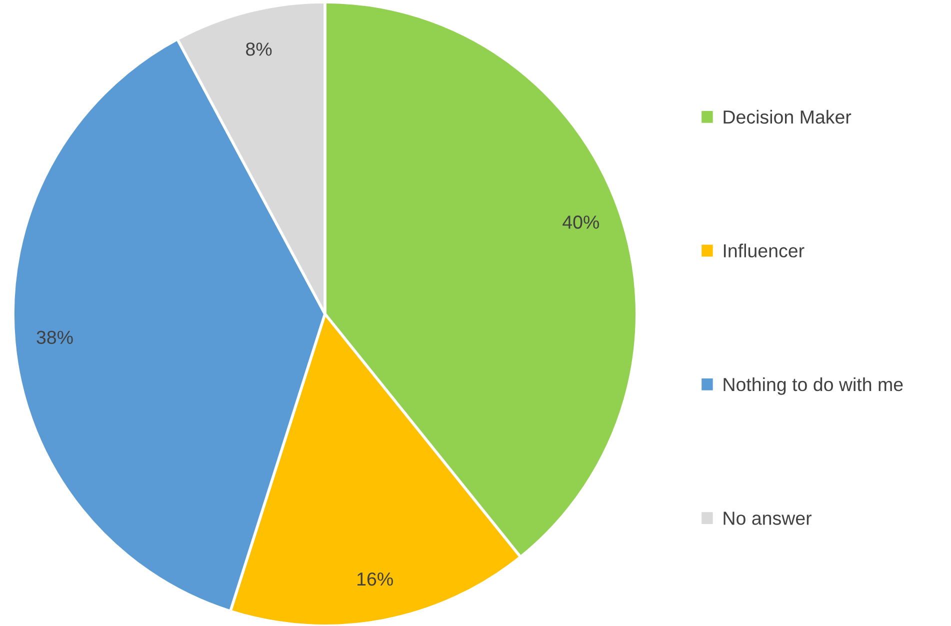 The height and width of the screenshot is (626, 951). I want to click on data-label: 40%, so click(581, 222).